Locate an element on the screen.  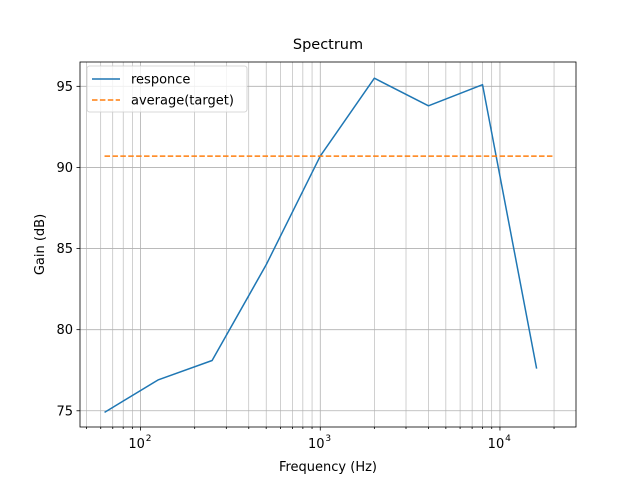
x-tick-label-exponent: 3 is located at coordinates (328, 439).